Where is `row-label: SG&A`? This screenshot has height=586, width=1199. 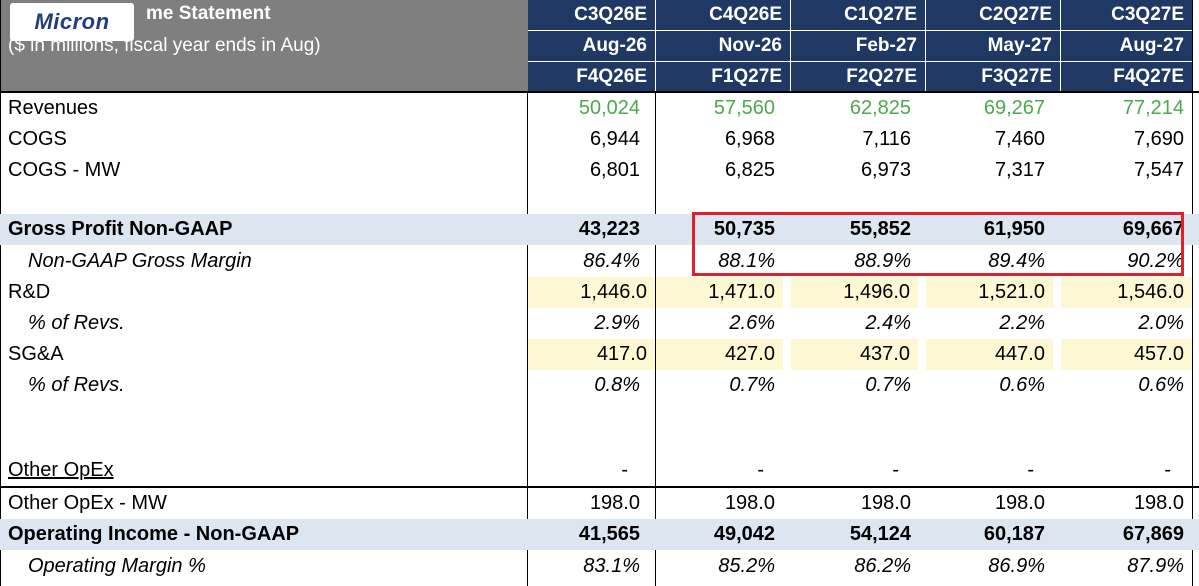
row-label: SG&A is located at coordinates (36, 354).